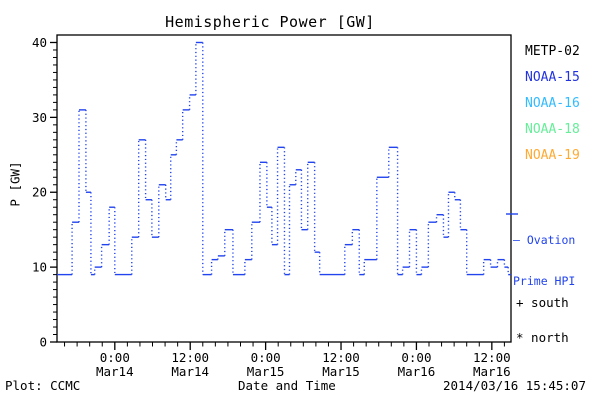  I want to click on y-tick-label: 40, so click(39, 42).